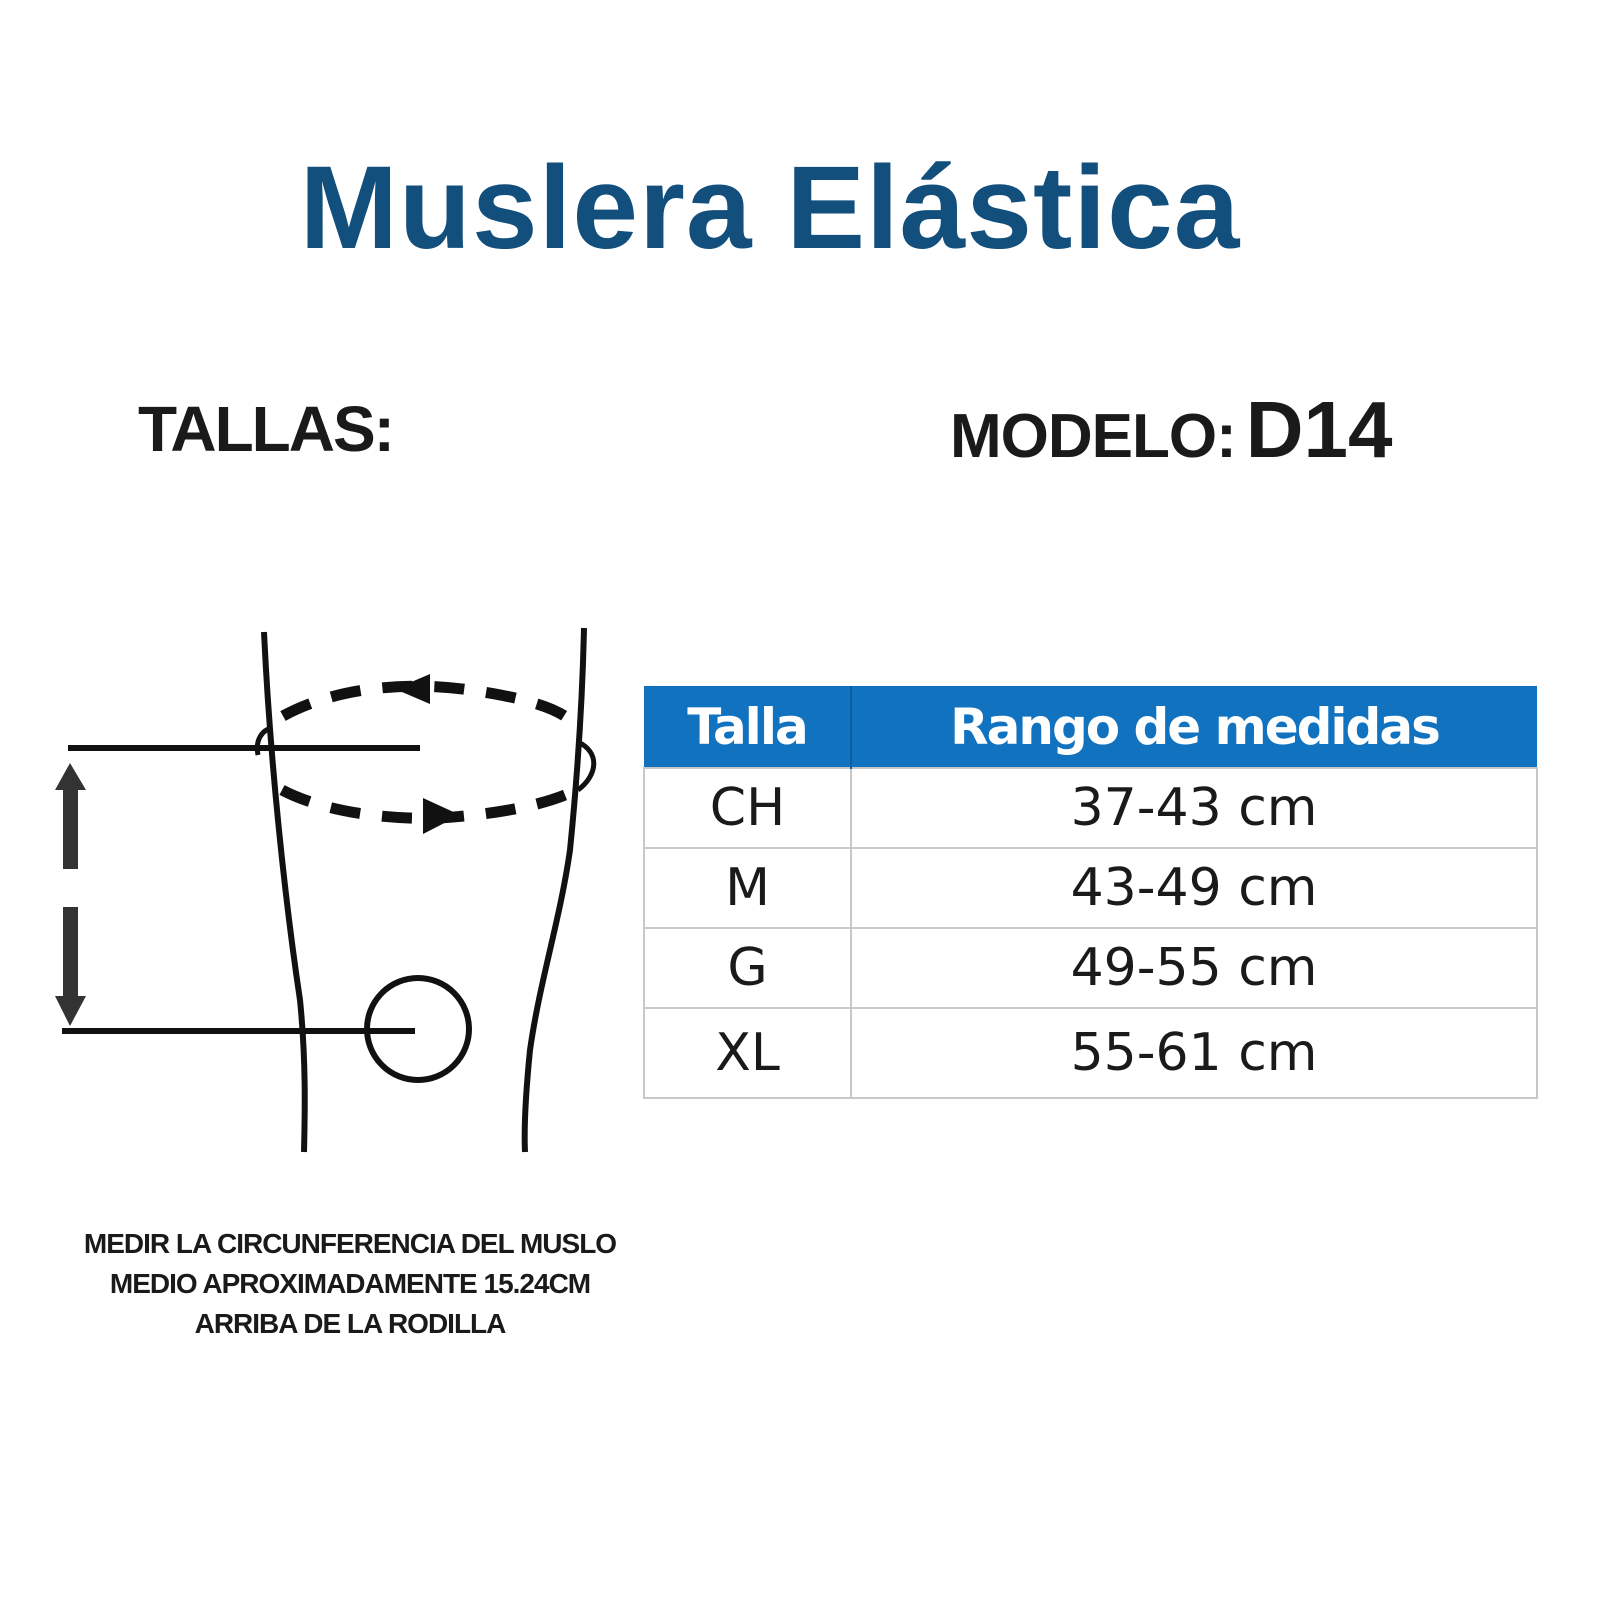 This screenshot has width=1600, height=1600. I want to click on kneecap-circle, so click(418, 1029).